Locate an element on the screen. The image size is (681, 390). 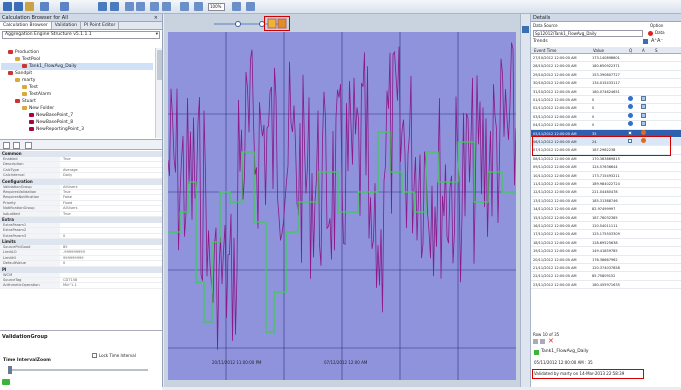
table-row: 09/11/2012 12:00:00 AM 124.57636644 is located at coordinates (606, 167).